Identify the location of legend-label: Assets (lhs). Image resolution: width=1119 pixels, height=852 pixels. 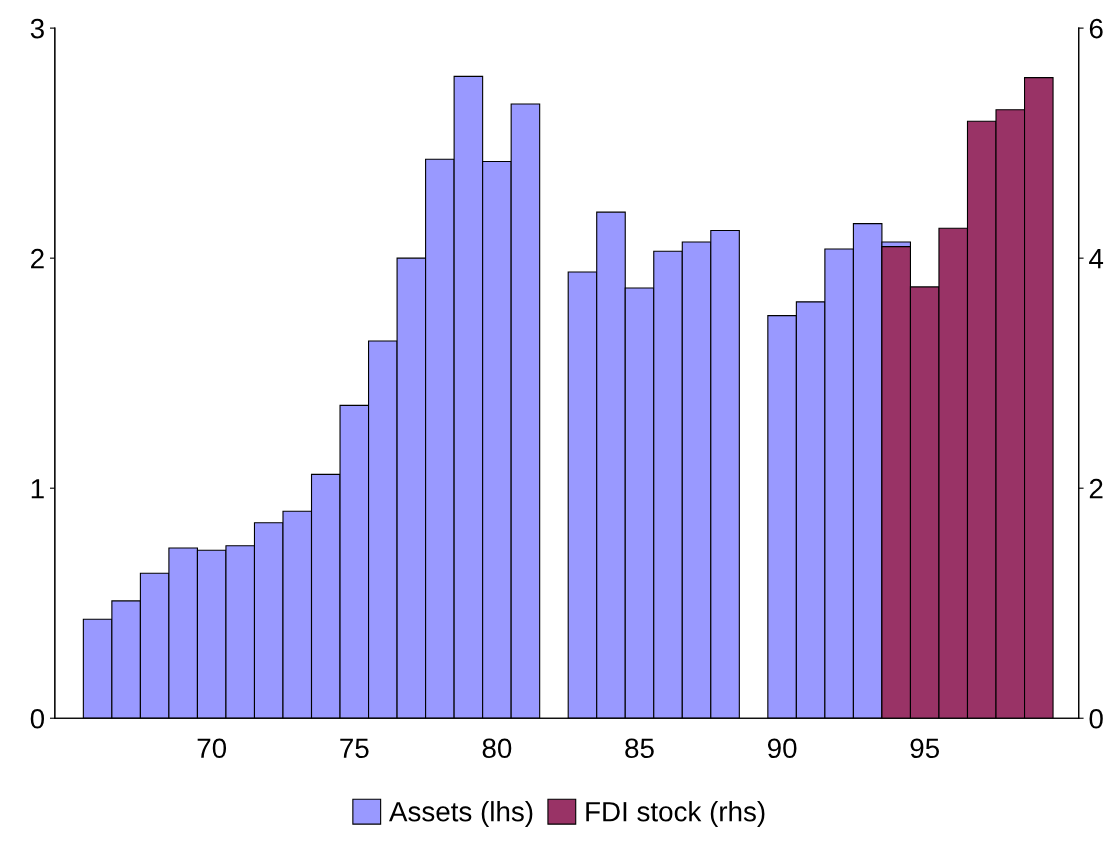
(461, 814).